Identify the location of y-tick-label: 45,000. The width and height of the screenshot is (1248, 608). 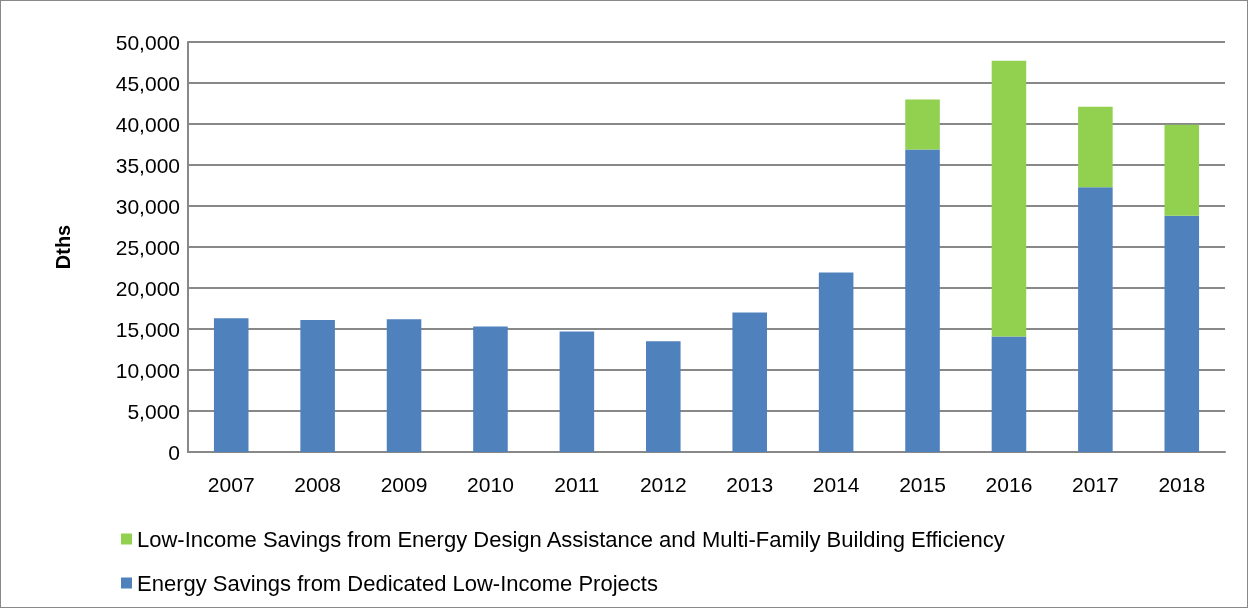
(147, 83).